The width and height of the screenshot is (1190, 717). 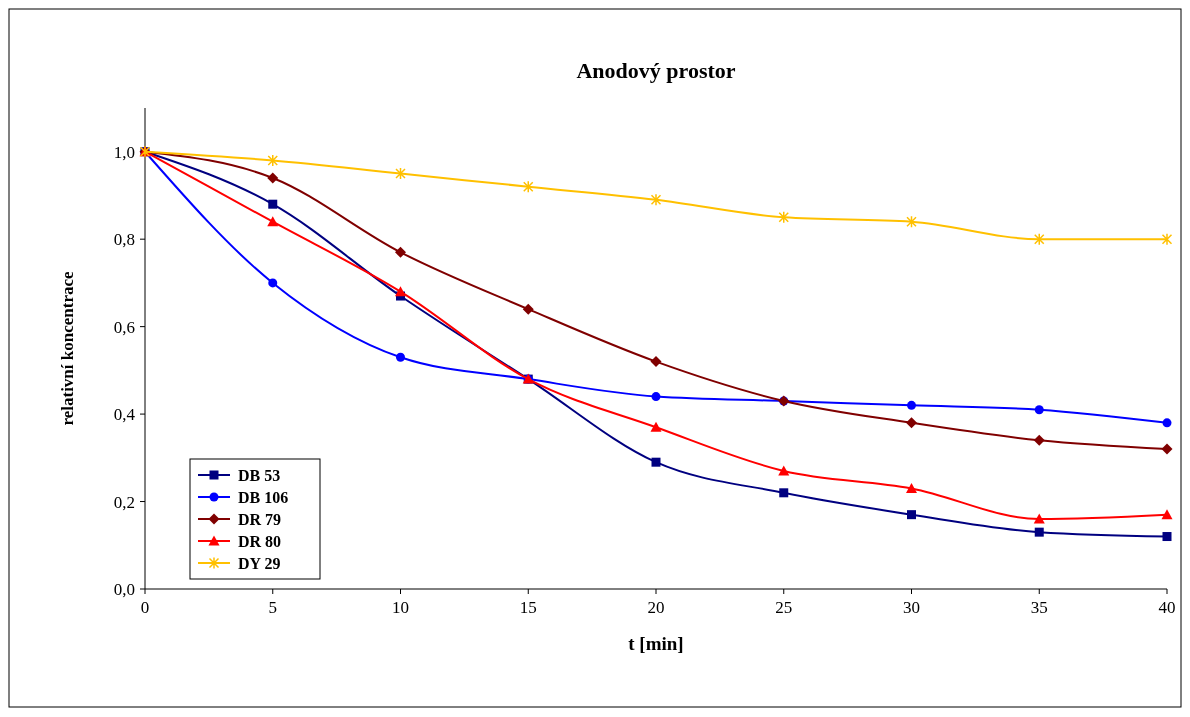 What do you see at coordinates (124, 502) in the screenshot?
I see `y-tick-label: 0,2` at bounding box center [124, 502].